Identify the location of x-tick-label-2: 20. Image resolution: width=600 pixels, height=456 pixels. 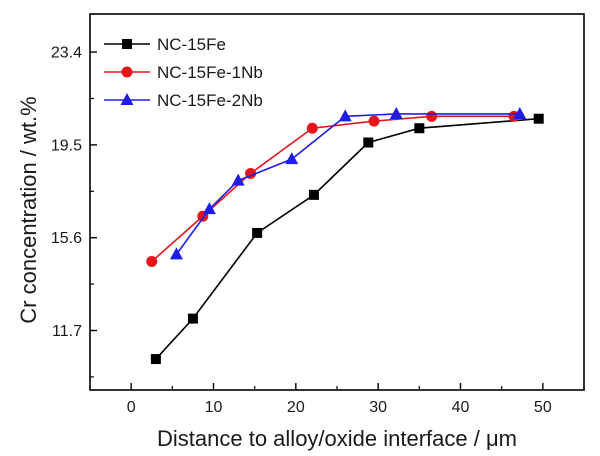
(296, 407).